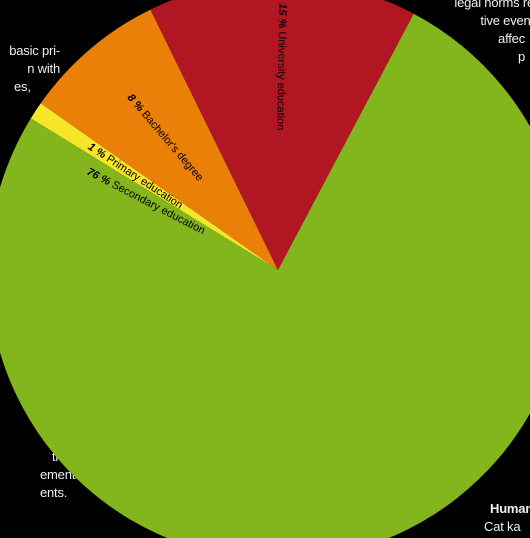 The image size is (530, 538). I want to click on bg-line: p, so click(521, 56).